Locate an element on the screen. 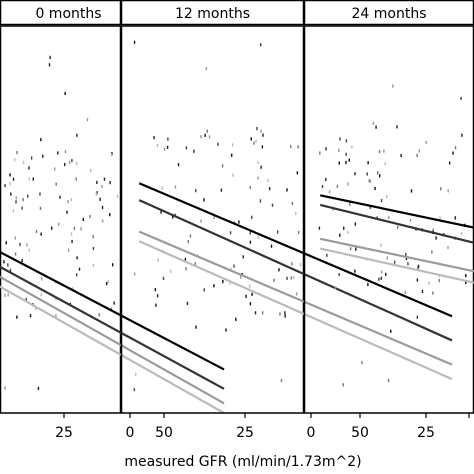 The width and height of the screenshot is (474, 474). x-axis-label: measured GFR (ml/min/1.73m^2) is located at coordinates (242, 462).